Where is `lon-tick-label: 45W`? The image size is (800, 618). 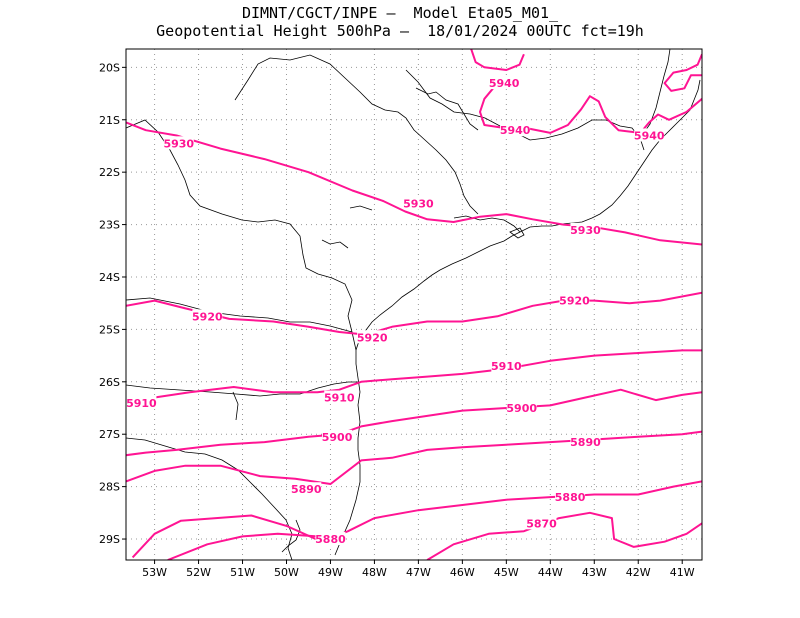
lon-tick-label: 45W is located at coordinates (506, 572).